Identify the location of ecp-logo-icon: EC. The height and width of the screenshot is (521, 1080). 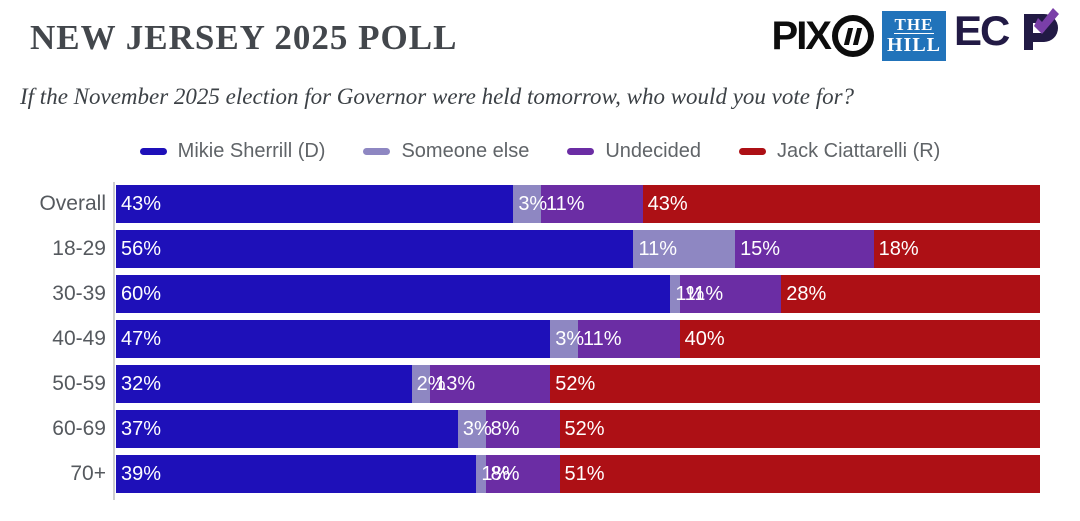
(1006, 30).